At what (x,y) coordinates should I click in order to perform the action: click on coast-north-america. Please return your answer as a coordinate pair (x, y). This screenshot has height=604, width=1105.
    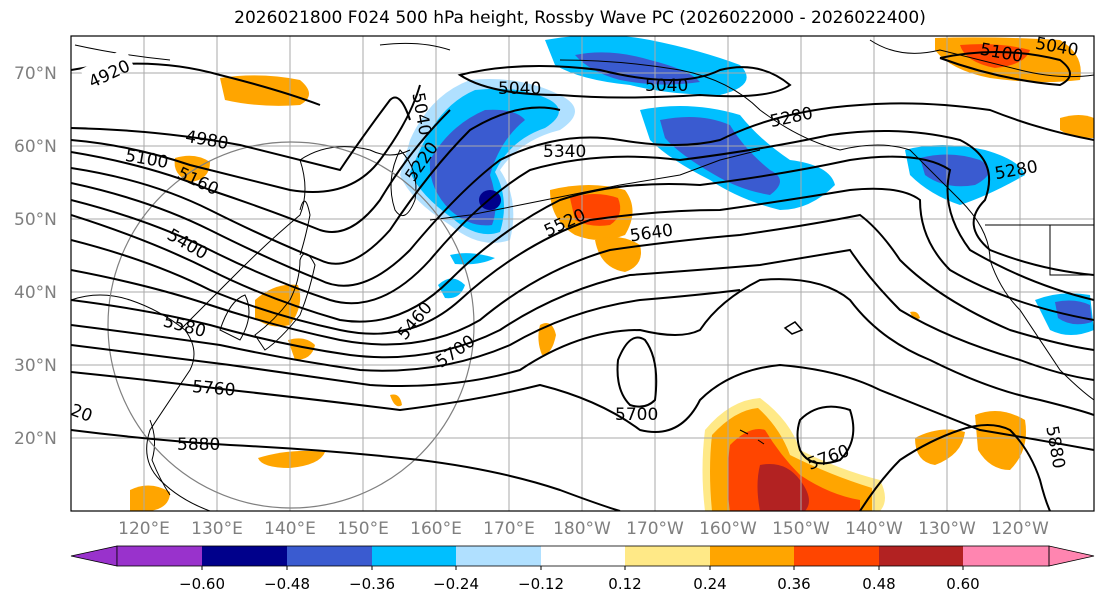
    Looking at the image, I should click on (1041, 330).